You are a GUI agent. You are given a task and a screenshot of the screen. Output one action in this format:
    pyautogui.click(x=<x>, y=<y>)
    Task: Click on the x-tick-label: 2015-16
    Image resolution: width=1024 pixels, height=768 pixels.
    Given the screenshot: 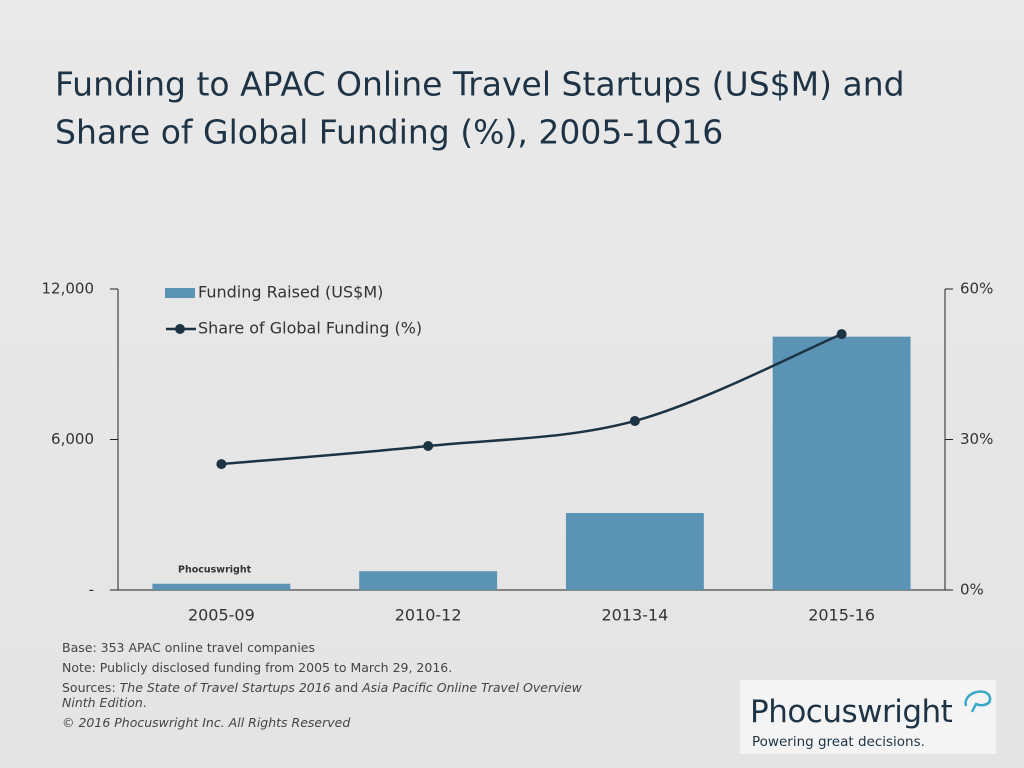 What is the action you would take?
    pyautogui.click(x=841, y=615)
    